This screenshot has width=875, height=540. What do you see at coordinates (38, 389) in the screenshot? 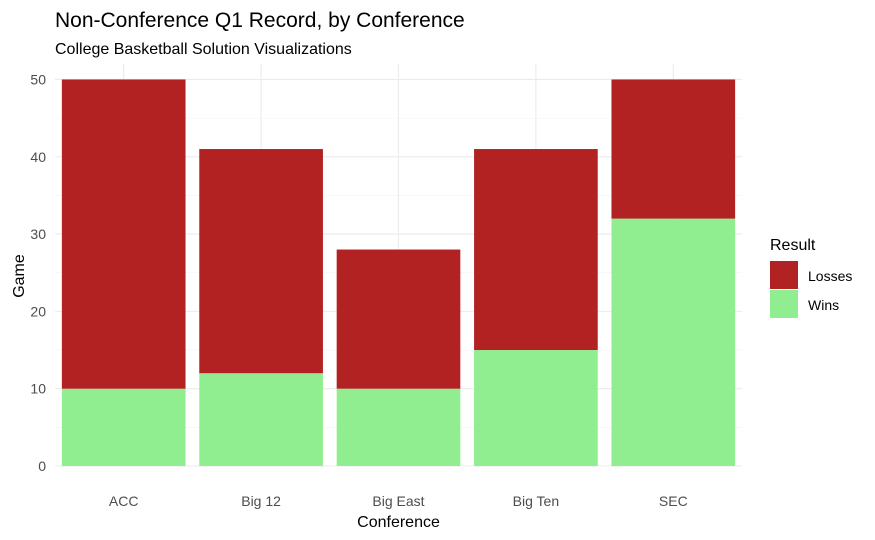
I see `y-tick-label: 10` at bounding box center [38, 389].